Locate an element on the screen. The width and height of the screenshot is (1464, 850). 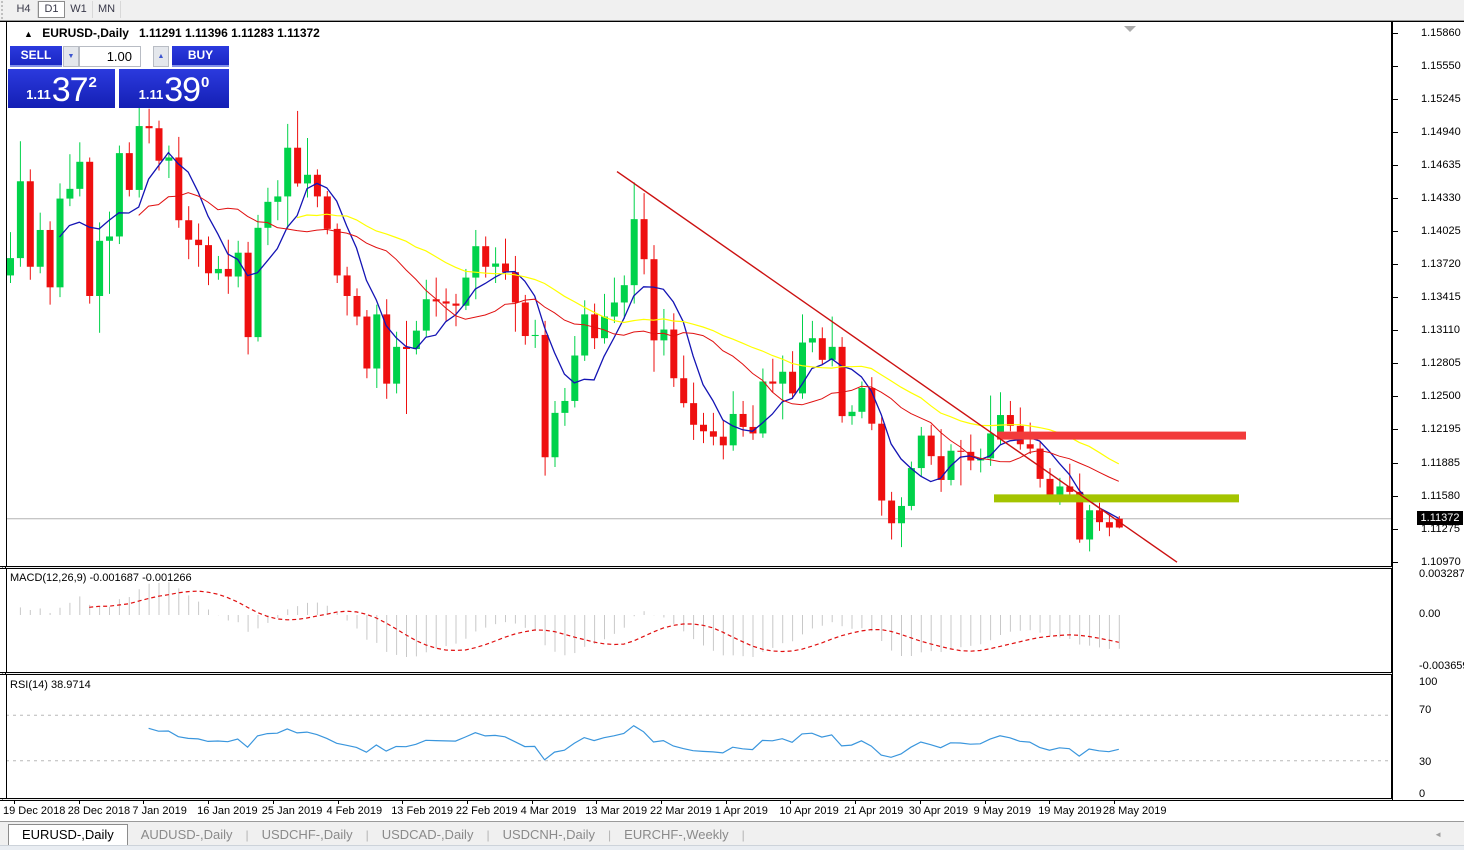
tab-scroll-left-icon: ◄ is located at coordinates (1438, 834).